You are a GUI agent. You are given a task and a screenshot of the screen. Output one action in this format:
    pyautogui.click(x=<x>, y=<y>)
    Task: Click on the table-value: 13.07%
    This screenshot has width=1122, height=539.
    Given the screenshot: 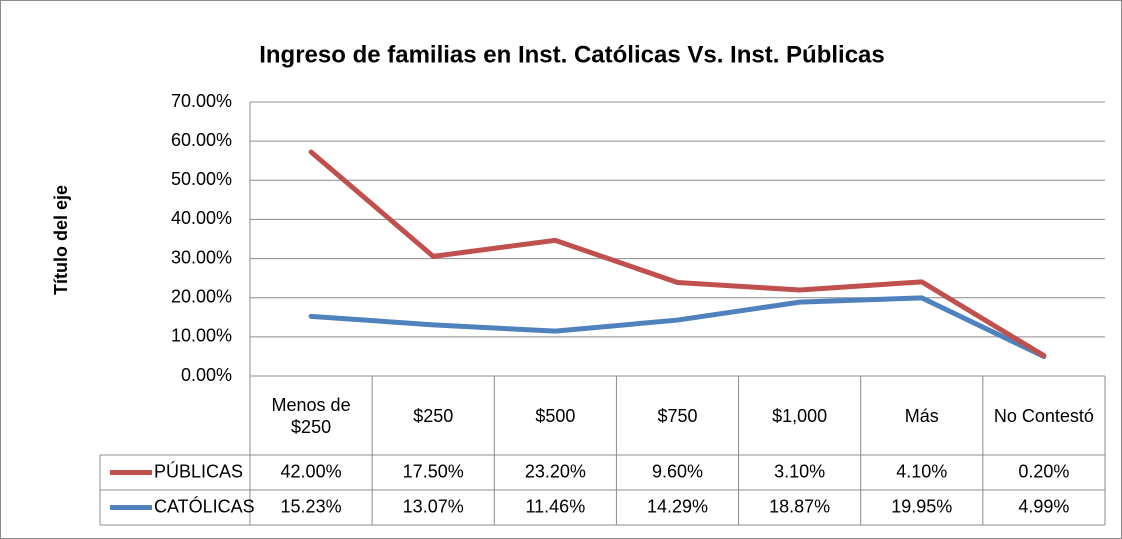 What is the action you would take?
    pyautogui.click(x=433, y=506)
    